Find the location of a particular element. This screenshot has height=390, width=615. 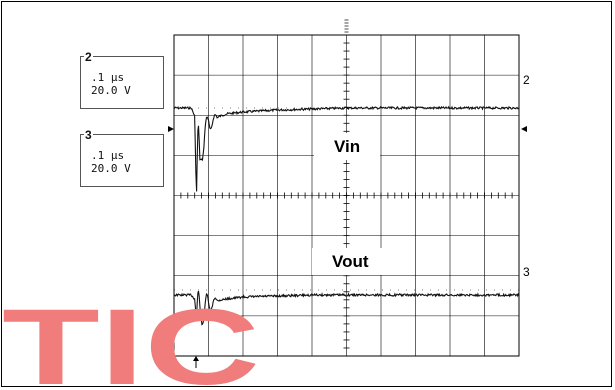

watermark: TIC is located at coordinates (131, 338).